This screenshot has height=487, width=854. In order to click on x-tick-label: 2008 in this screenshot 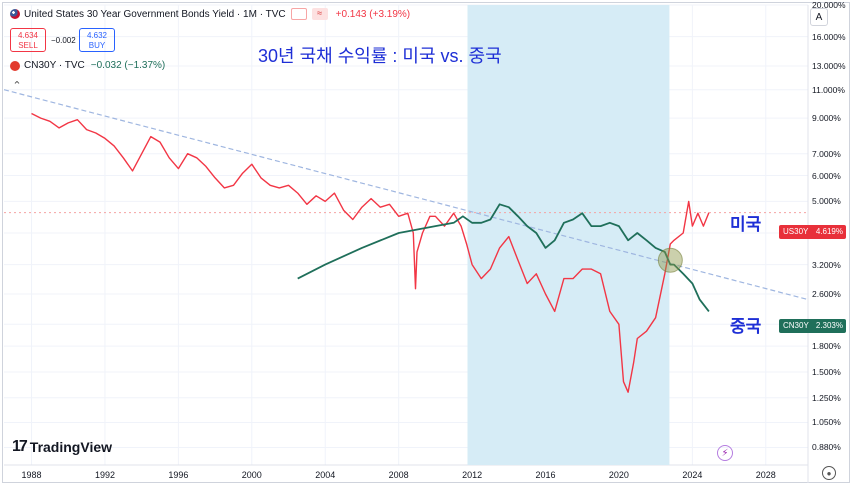, I will do `click(398, 475)`.